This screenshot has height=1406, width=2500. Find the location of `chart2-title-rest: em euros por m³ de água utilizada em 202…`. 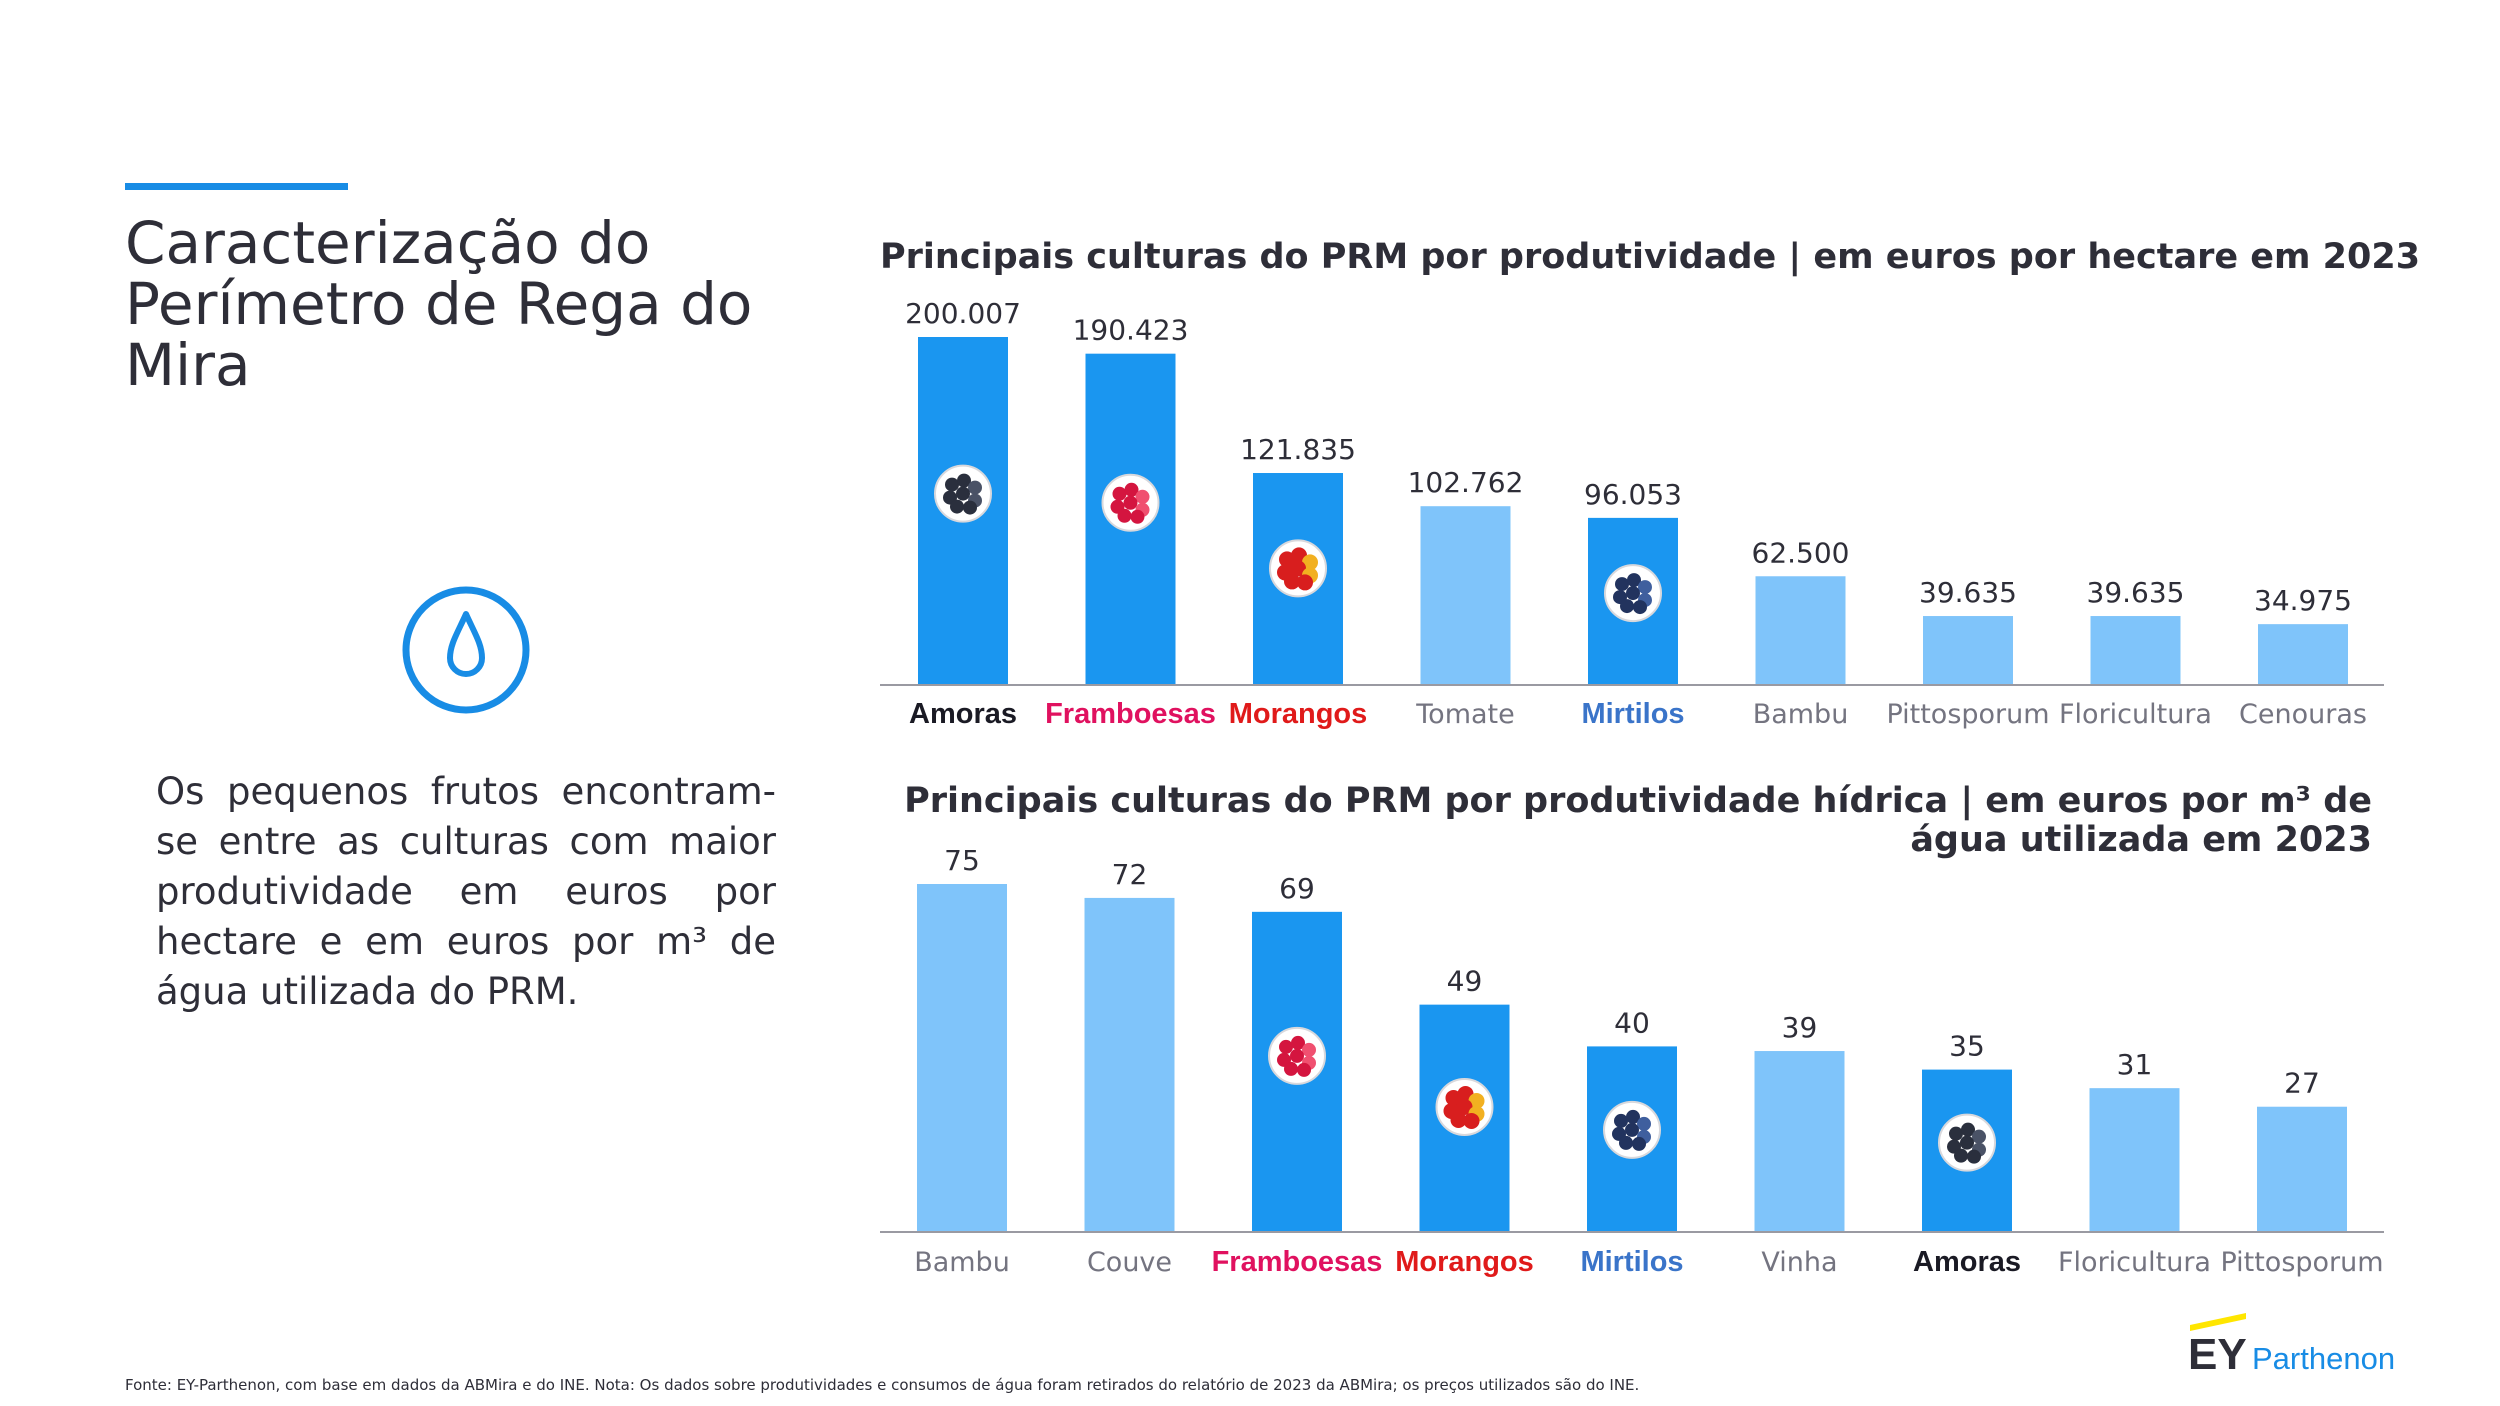

chart2-title-rest: em euros por m³ de água utilizada em 202… is located at coordinates (2141, 820).